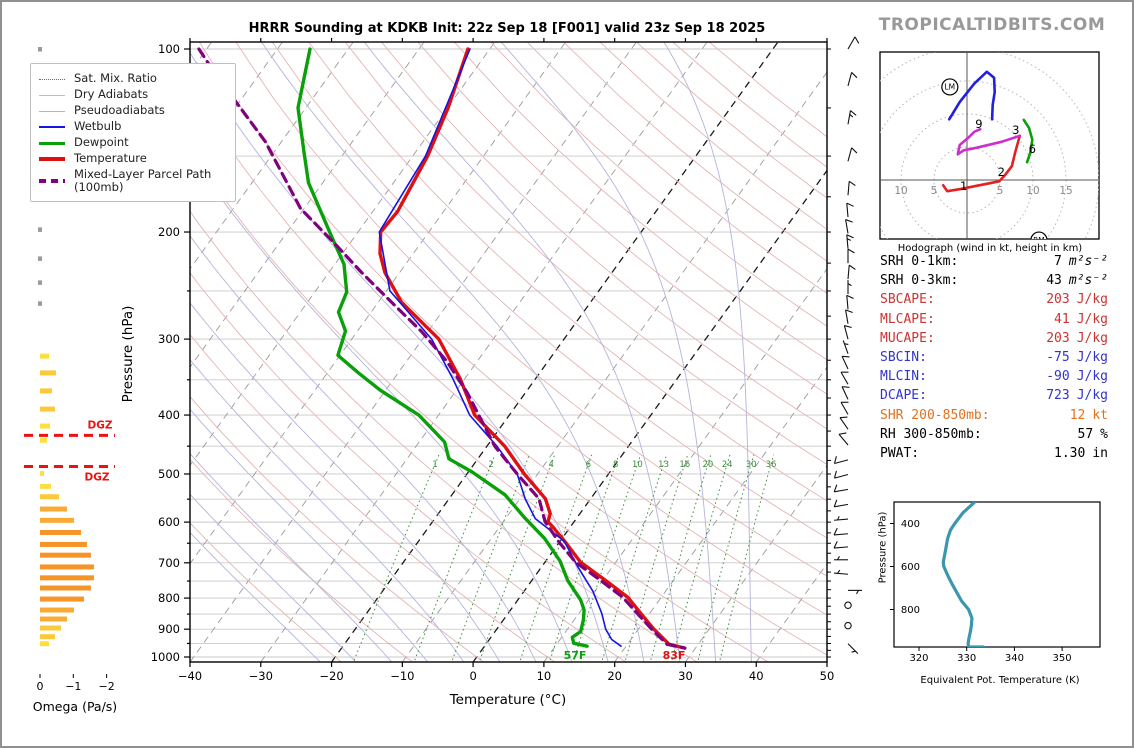 This screenshot has width=1134, height=748. I want to click on wetbulb-line-swatch, so click(52, 127).